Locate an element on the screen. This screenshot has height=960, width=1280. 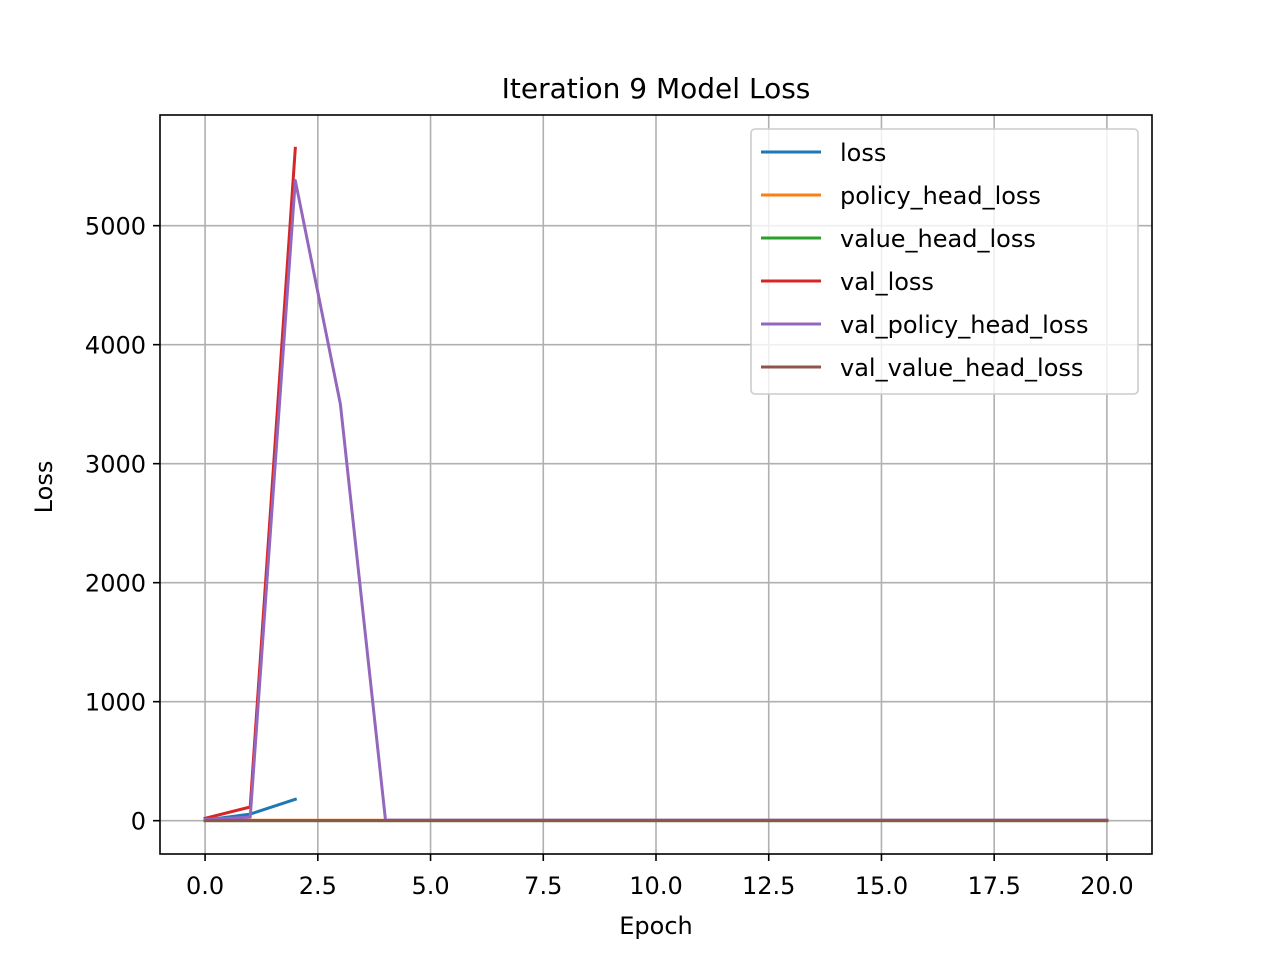
y-tick-label: 5000 is located at coordinates (115, 227).